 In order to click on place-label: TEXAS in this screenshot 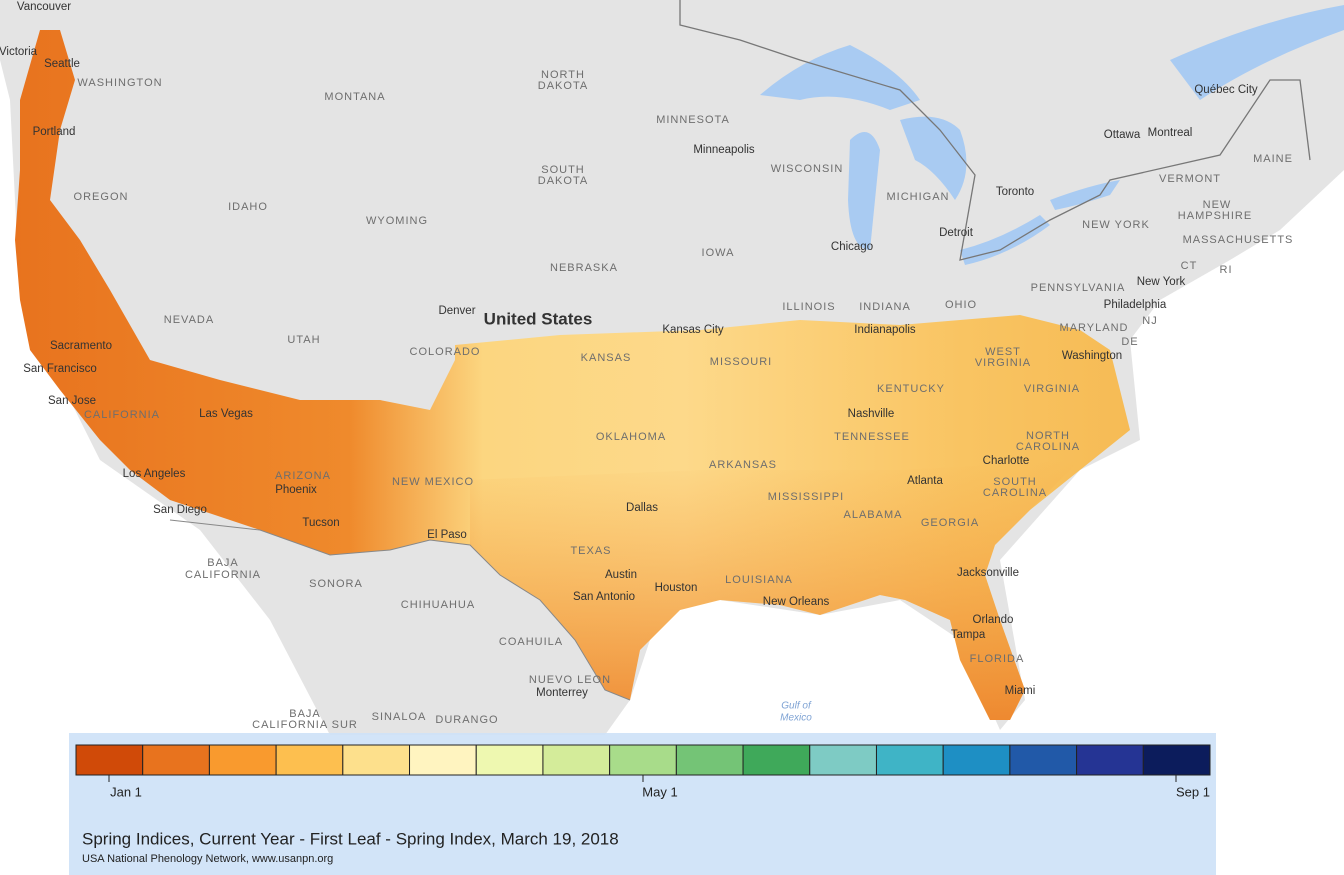, I will do `click(590, 551)`.